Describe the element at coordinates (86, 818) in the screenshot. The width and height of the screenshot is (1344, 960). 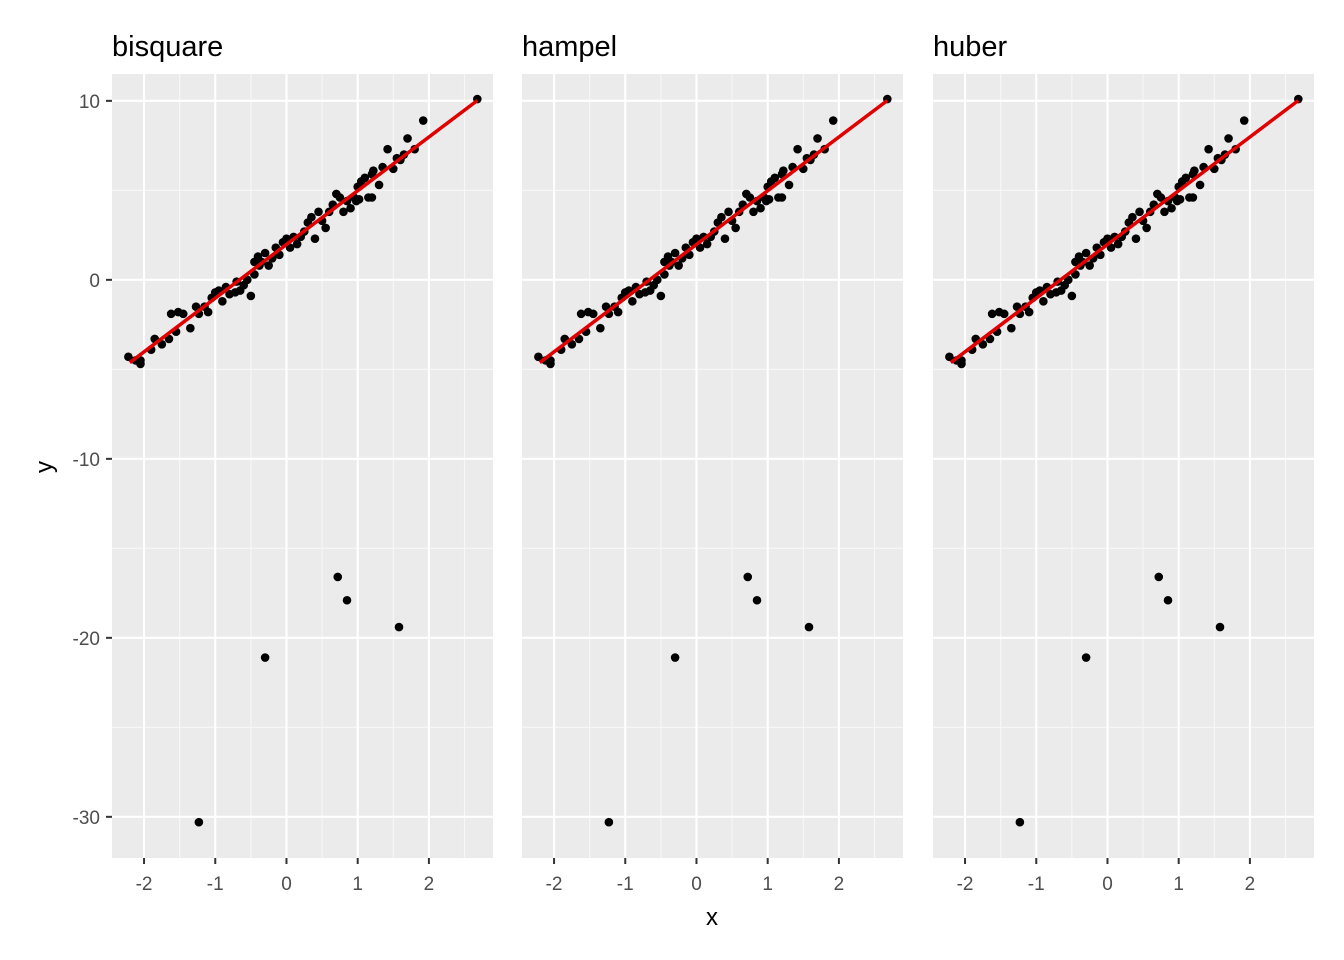
I see `y-tick-label: -30` at that location.